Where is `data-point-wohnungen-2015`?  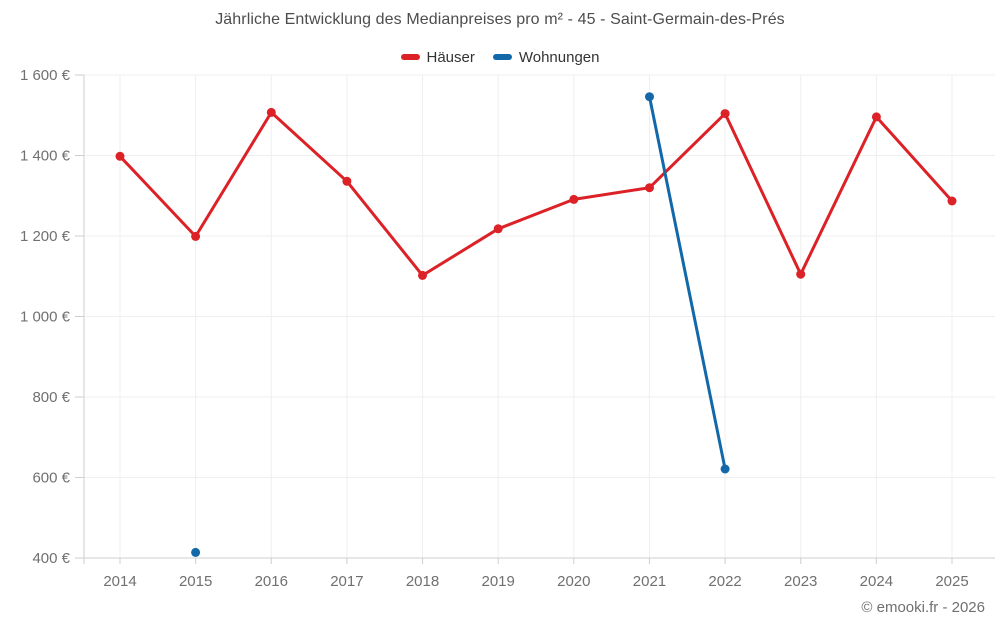
data-point-wohnungen-2015 is located at coordinates (196, 552).